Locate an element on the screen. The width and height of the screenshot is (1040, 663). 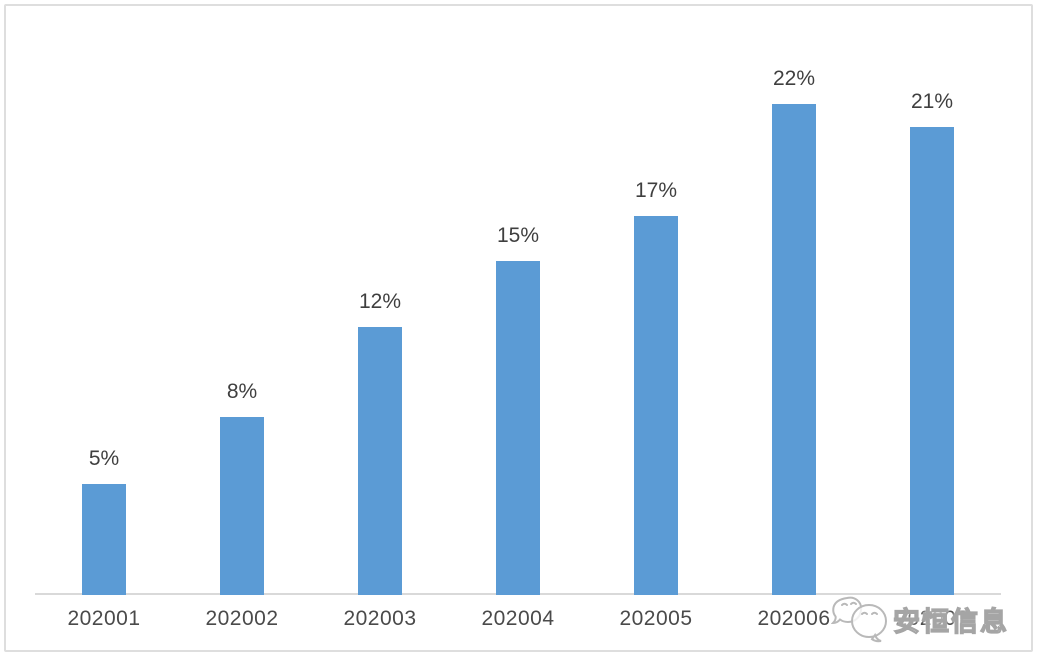
bar-column: 17% is located at coordinates (656, 300).